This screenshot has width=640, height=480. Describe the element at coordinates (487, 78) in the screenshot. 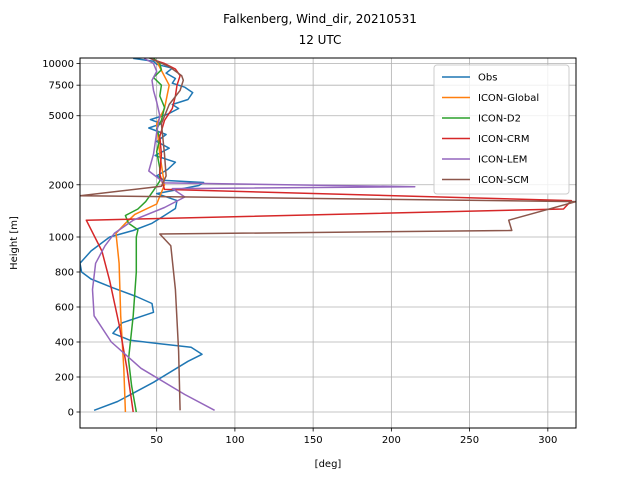

I see `legend-label-obs: Obs` at that location.